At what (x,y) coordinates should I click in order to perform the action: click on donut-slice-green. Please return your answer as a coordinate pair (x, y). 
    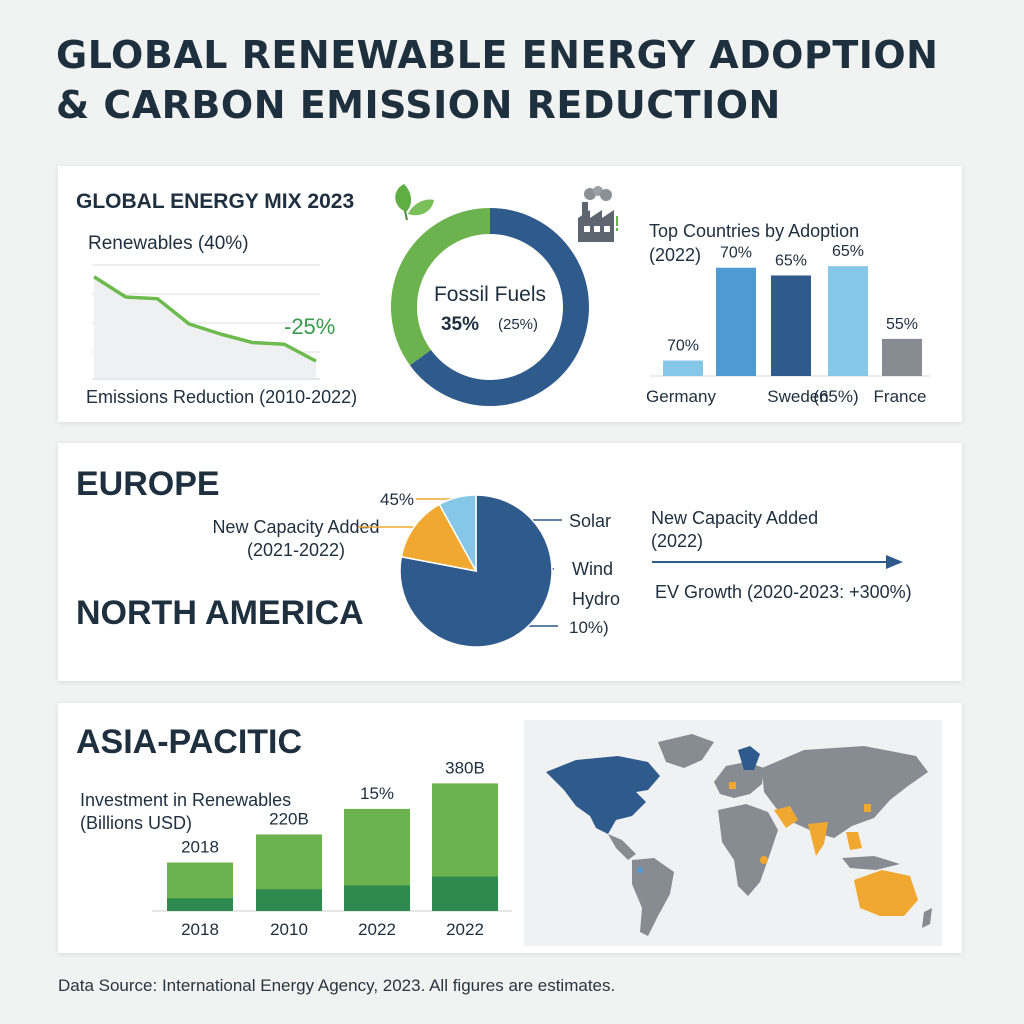
    Looking at the image, I should click on (441, 287).